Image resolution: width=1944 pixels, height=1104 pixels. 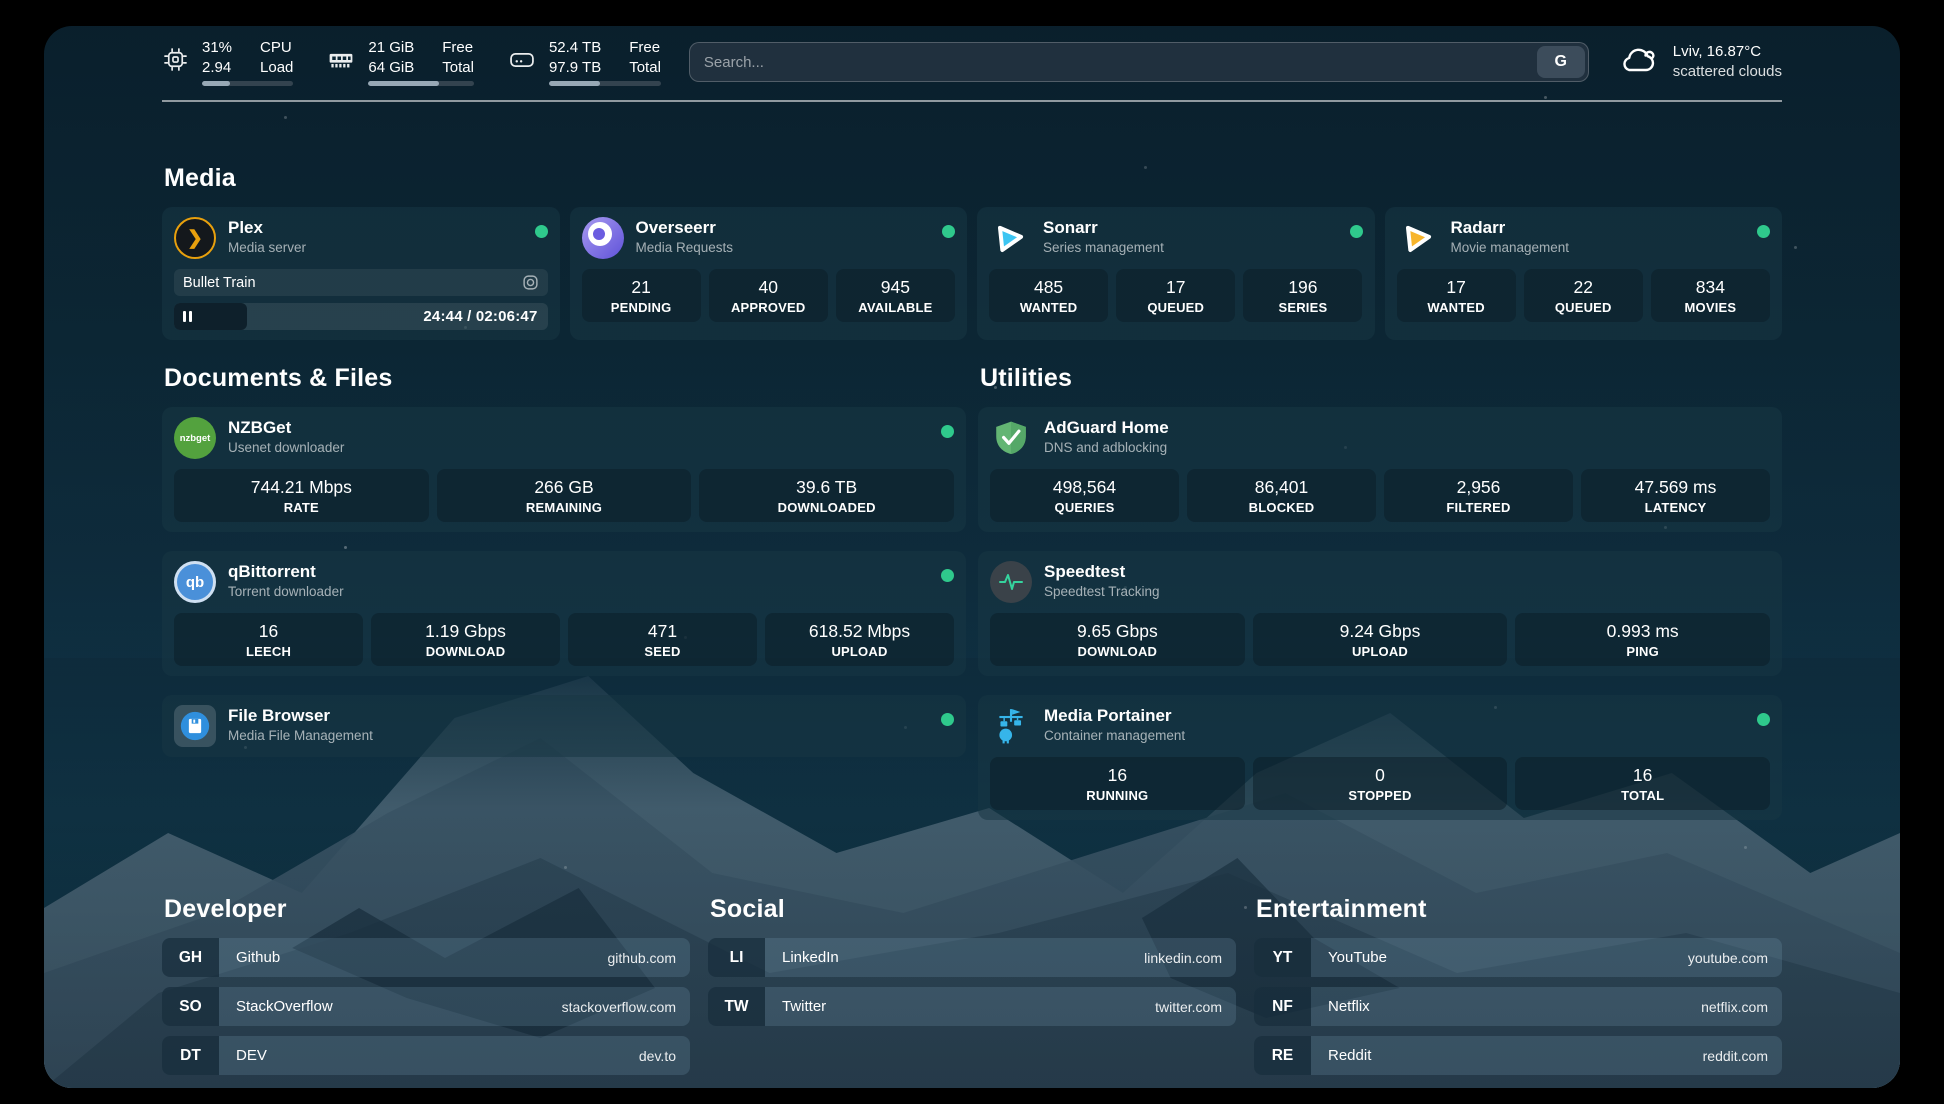 What do you see at coordinates (1282, 1055) in the screenshot?
I see `bookmark-abbr: RE` at bounding box center [1282, 1055].